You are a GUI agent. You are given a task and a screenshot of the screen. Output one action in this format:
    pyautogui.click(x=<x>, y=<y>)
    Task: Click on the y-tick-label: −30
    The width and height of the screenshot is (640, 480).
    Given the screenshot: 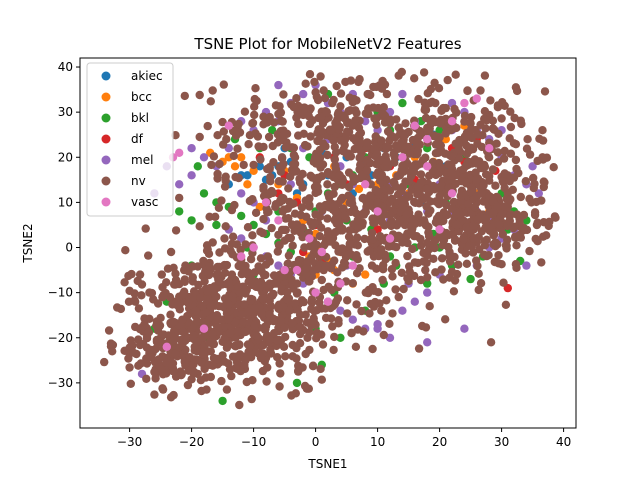 What is the action you would take?
    pyautogui.click(x=60, y=383)
    